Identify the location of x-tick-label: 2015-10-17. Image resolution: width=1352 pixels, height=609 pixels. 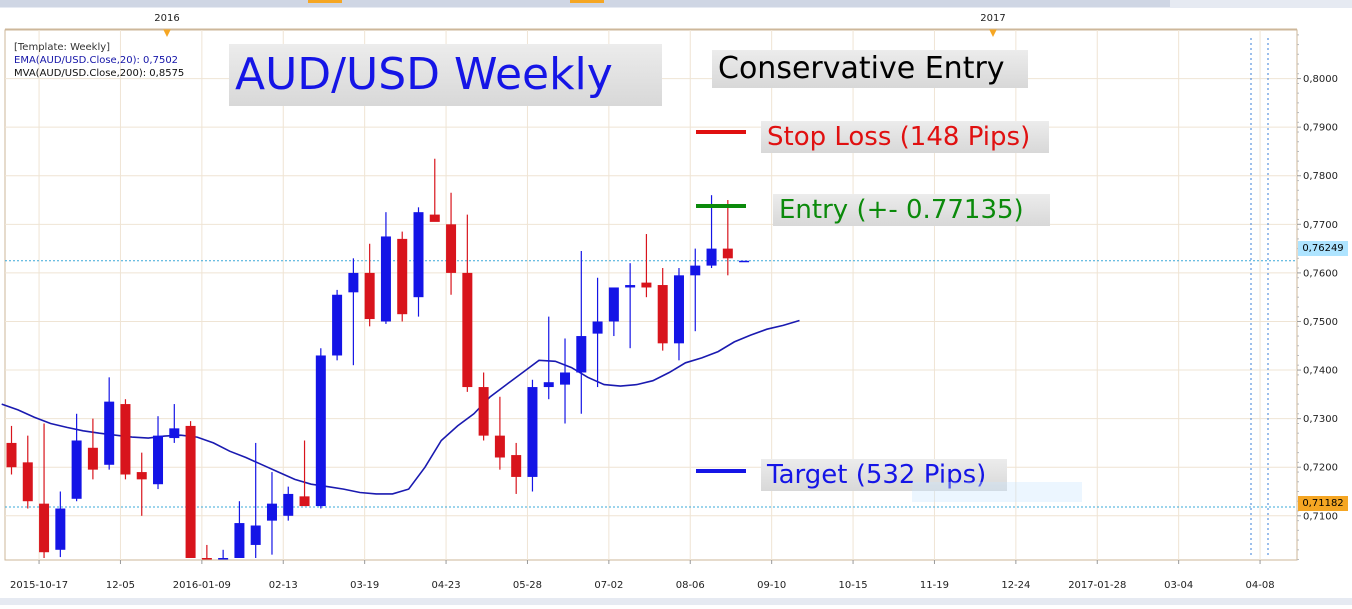
(39, 585).